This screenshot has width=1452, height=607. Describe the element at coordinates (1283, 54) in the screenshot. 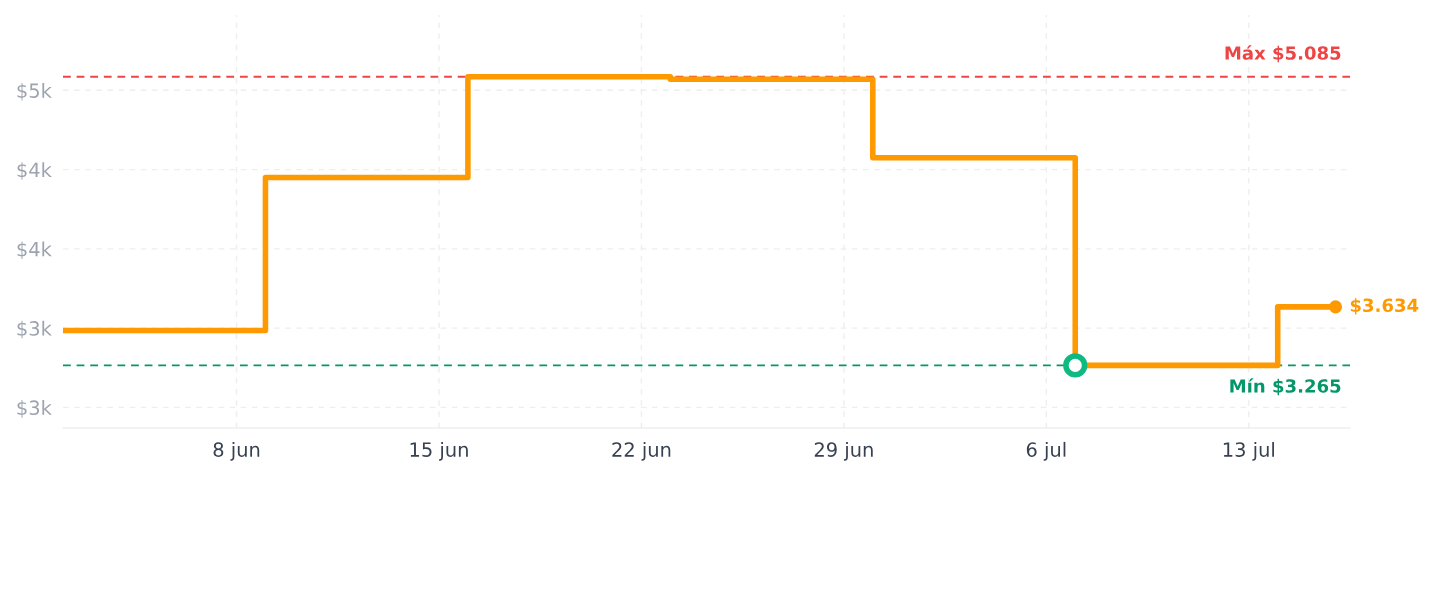

I see `ref-line-label: Máx $5.085` at that location.